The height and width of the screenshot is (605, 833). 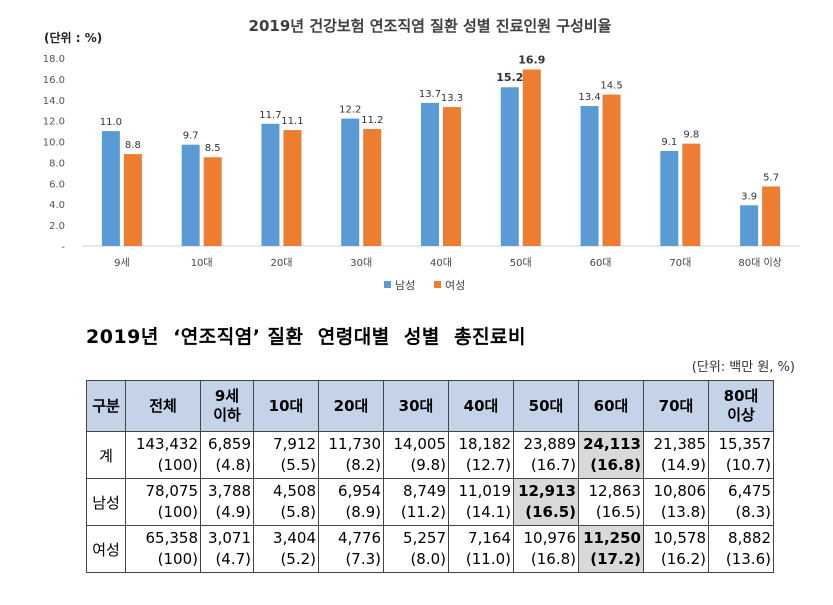 What do you see at coordinates (270, 115) in the screenshot?
I see `data-label: 11.7` at bounding box center [270, 115].